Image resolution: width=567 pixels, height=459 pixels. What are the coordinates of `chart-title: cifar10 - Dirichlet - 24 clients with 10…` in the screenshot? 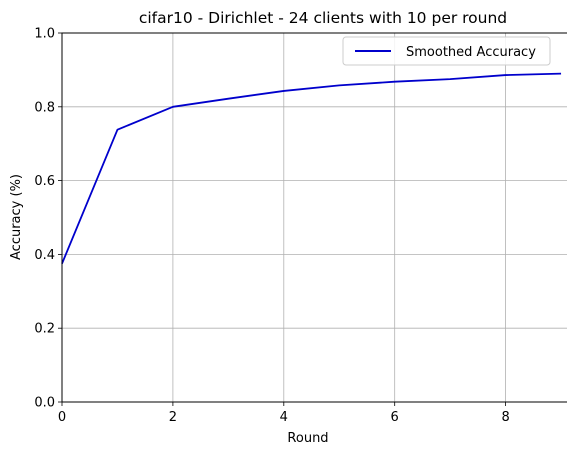 It's located at (323, 18).